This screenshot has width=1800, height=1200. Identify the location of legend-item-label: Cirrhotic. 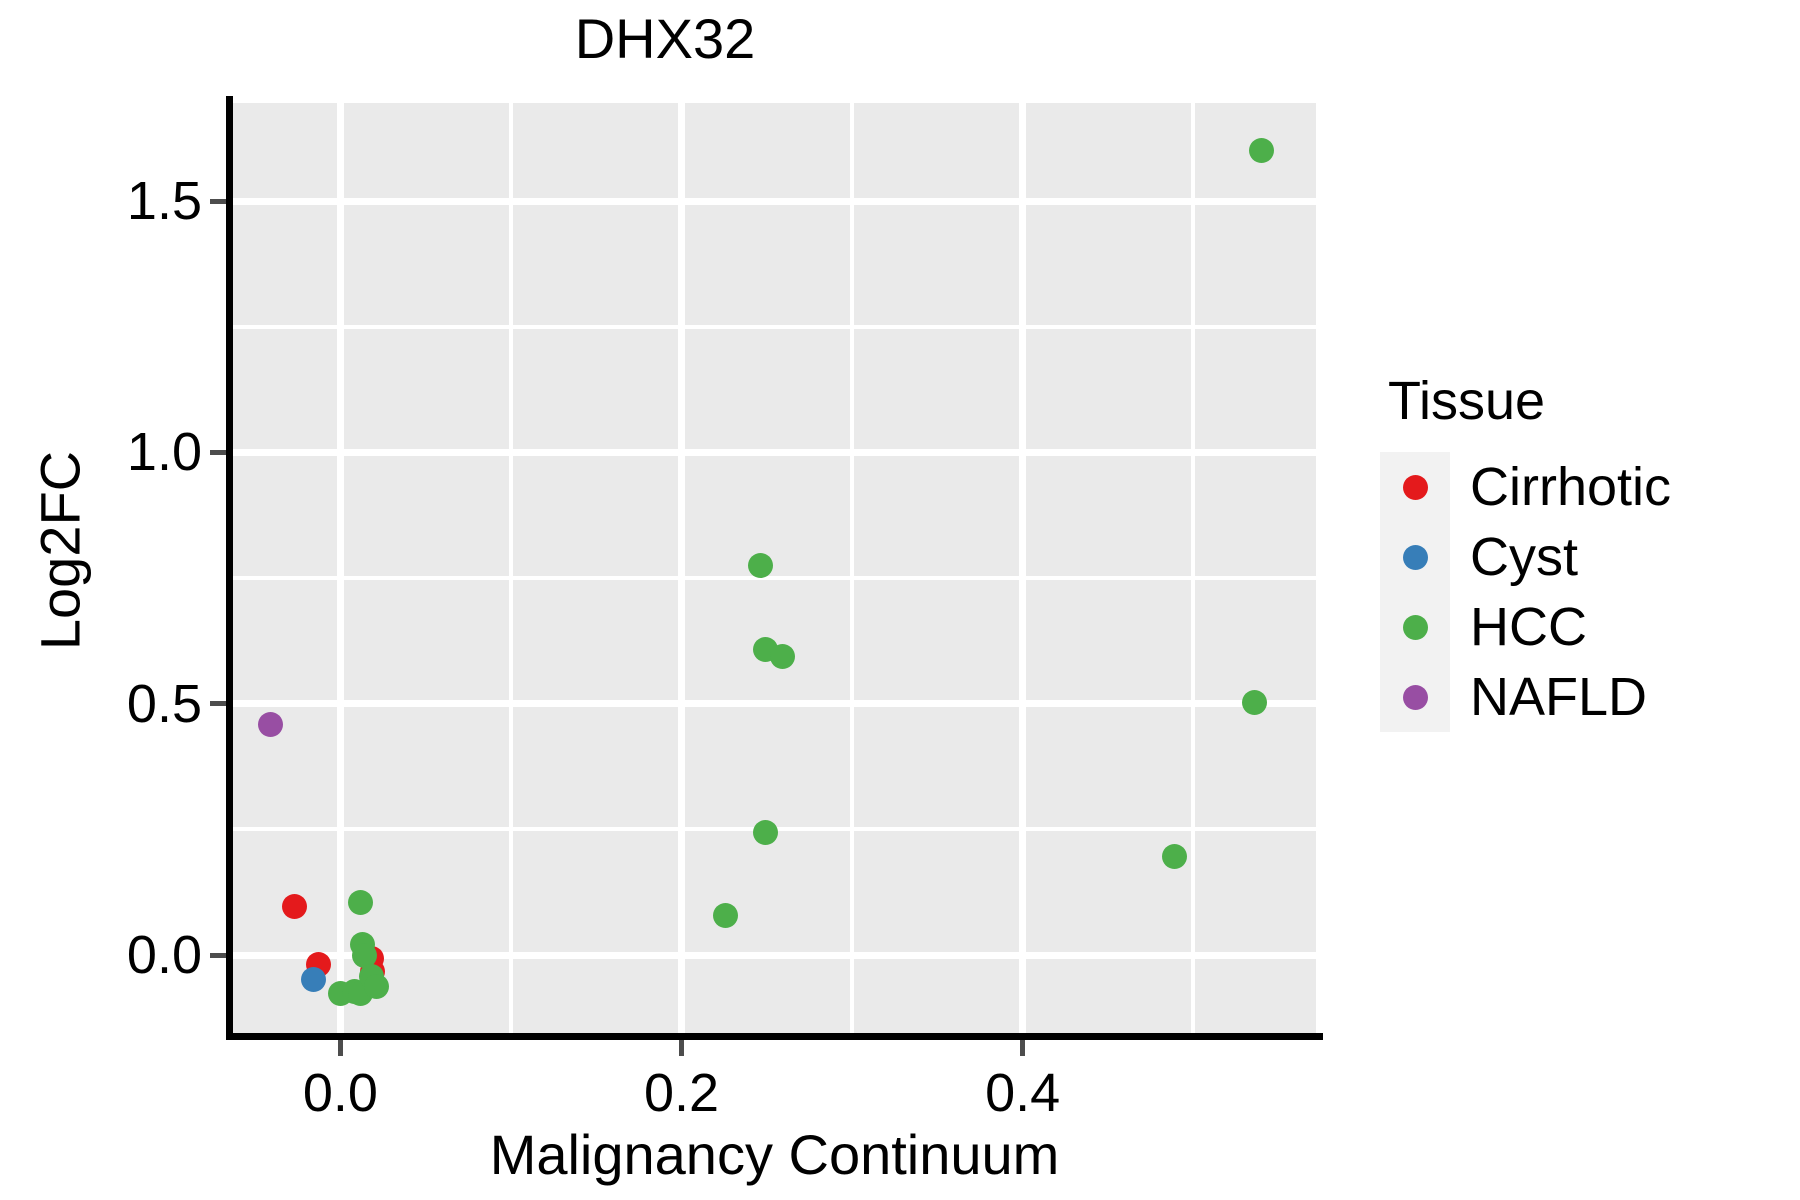
(1571, 487).